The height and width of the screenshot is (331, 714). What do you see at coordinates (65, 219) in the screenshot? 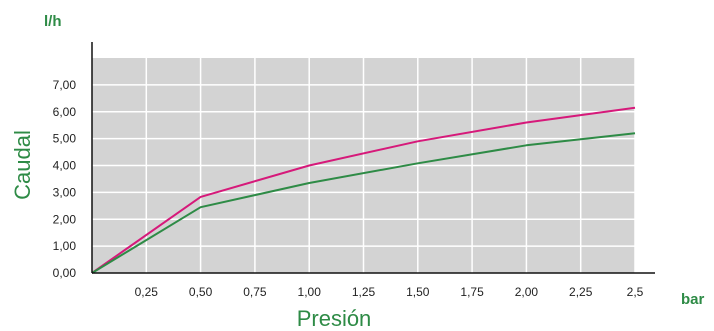
I see `y-tick-label-2: 2,00` at bounding box center [65, 219].